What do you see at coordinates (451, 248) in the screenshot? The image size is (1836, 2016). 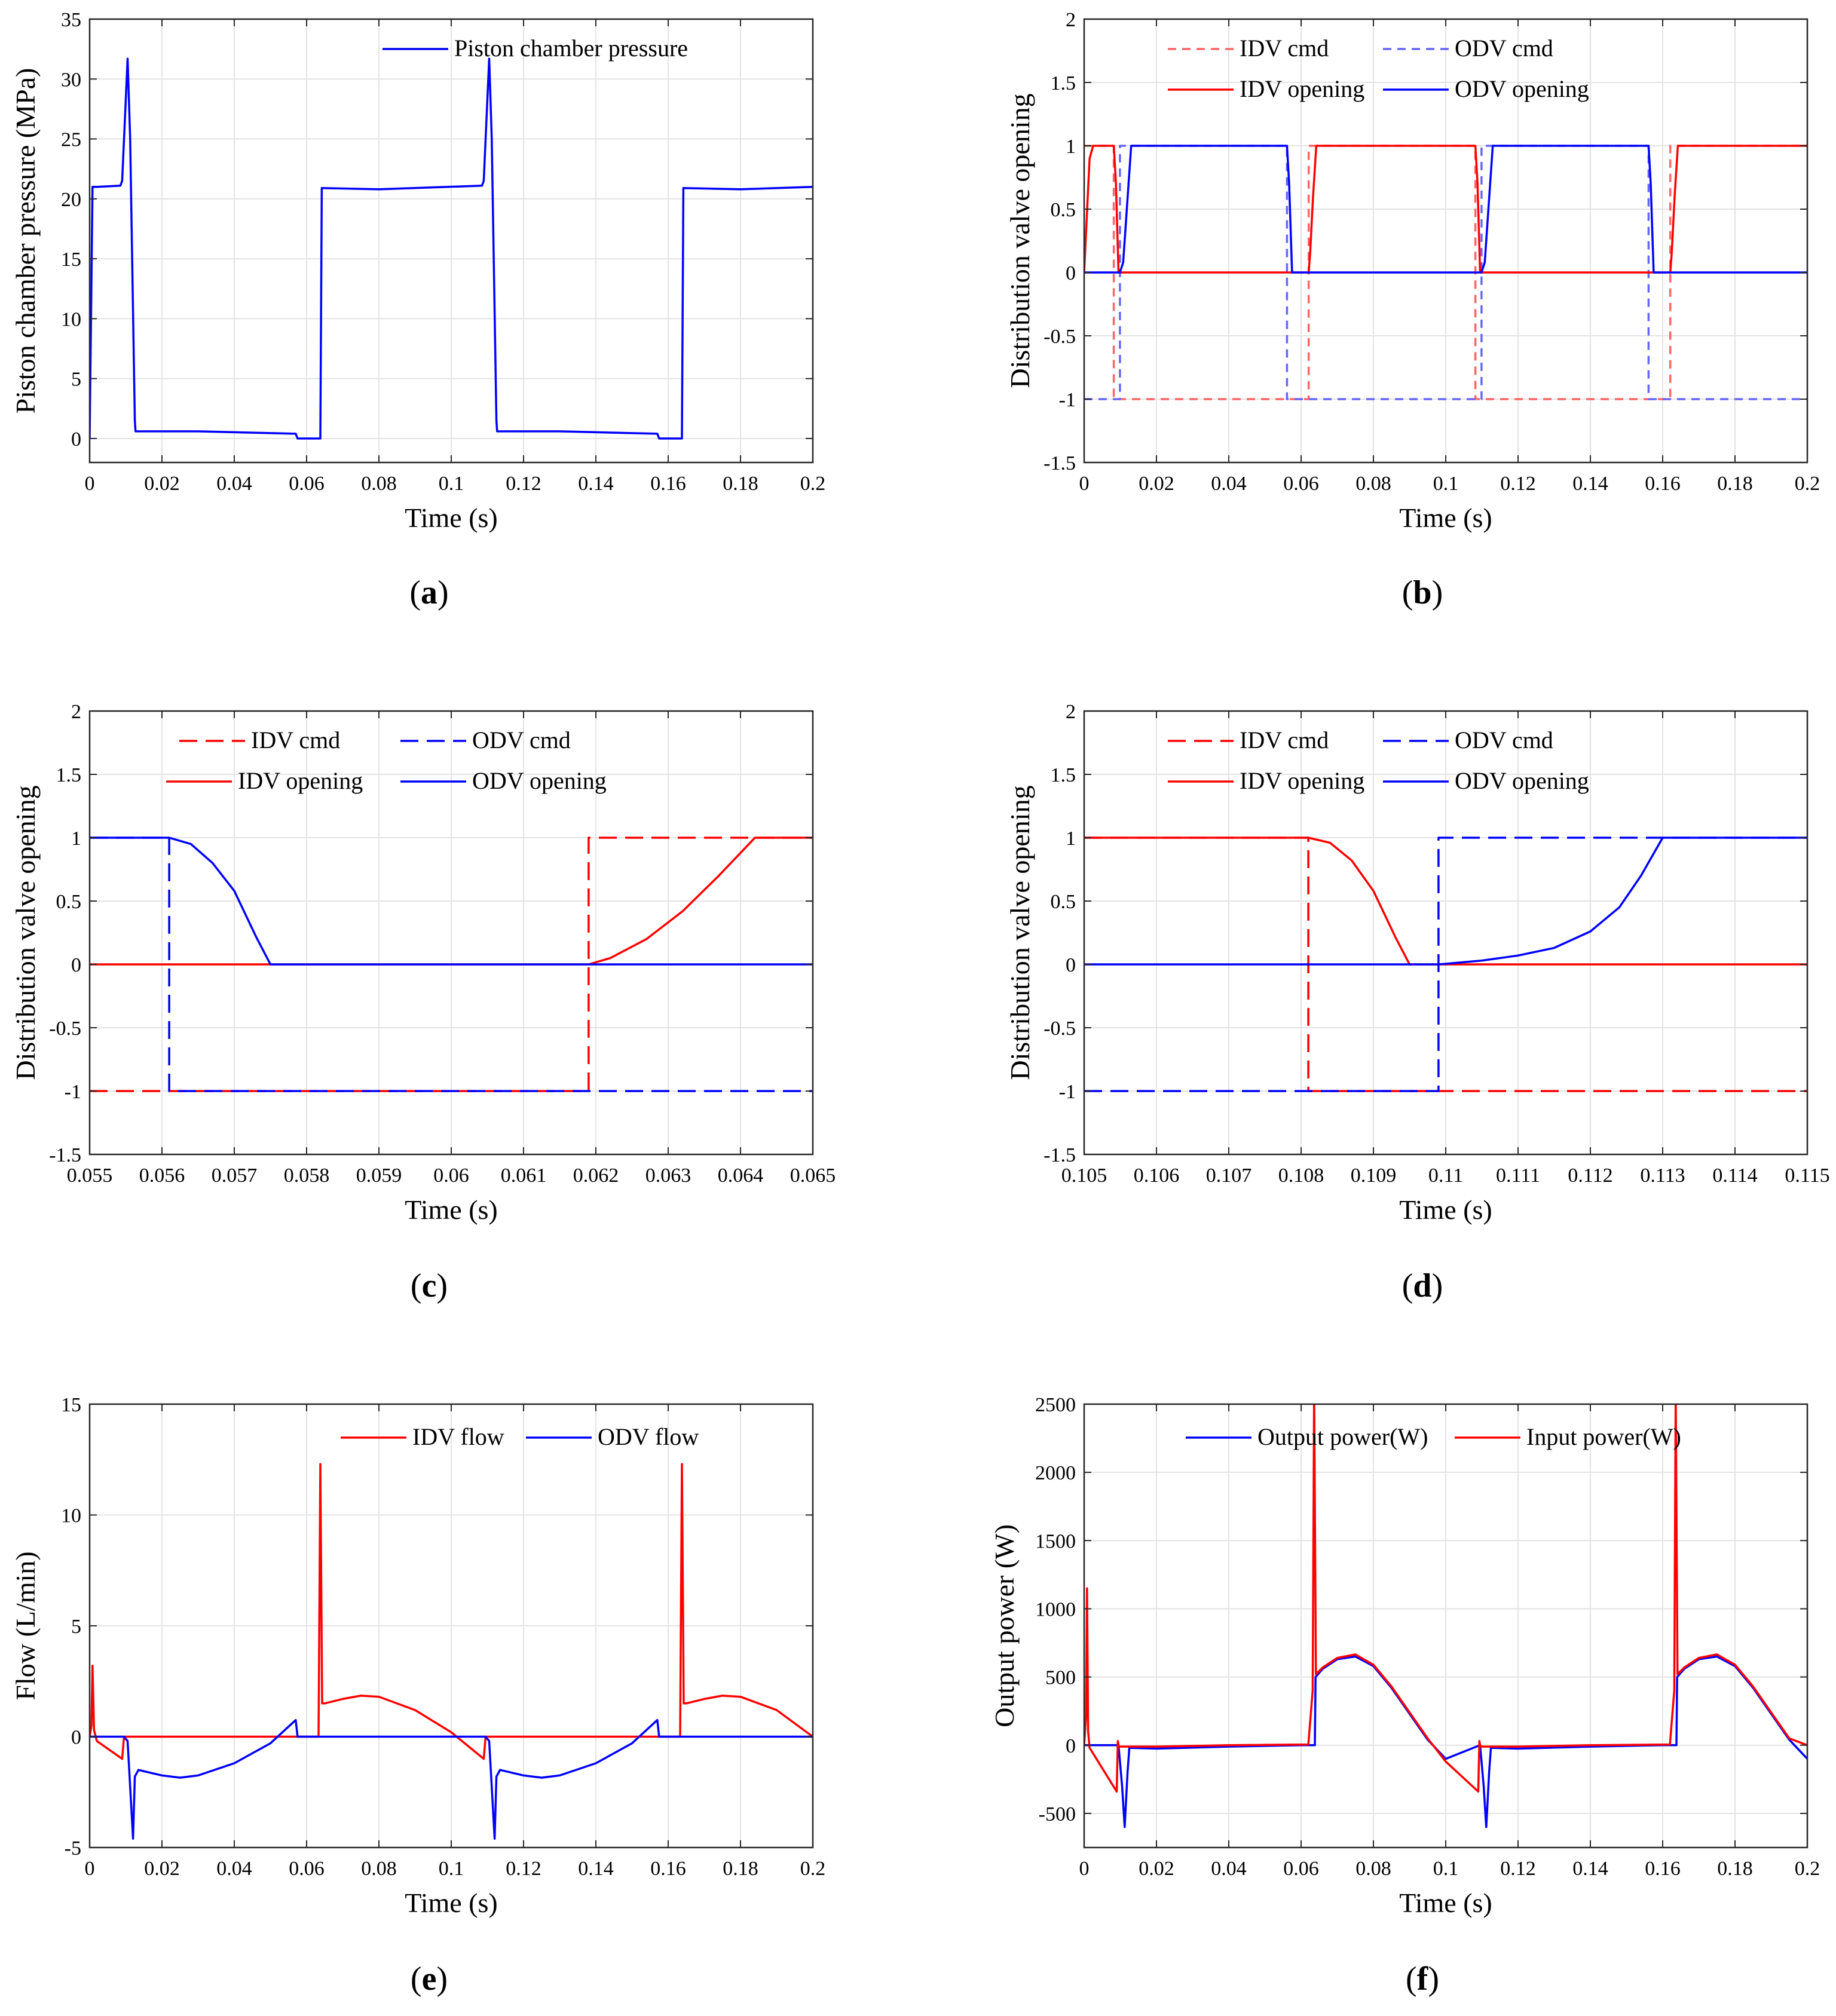 I see `series-line-piston-chamber-pressure` at bounding box center [451, 248].